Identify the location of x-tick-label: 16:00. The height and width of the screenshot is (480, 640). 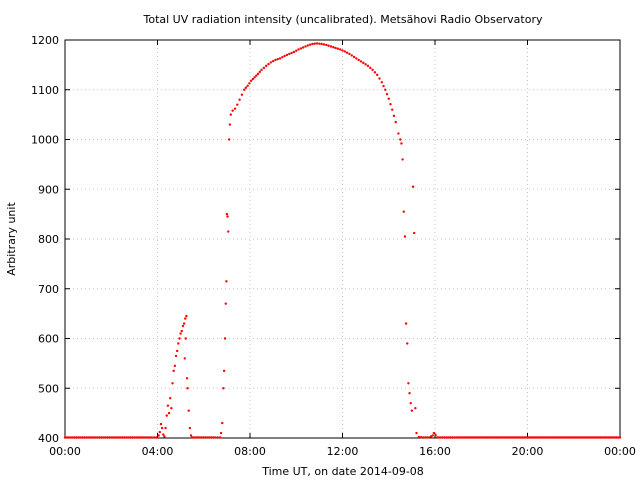
(435, 451).